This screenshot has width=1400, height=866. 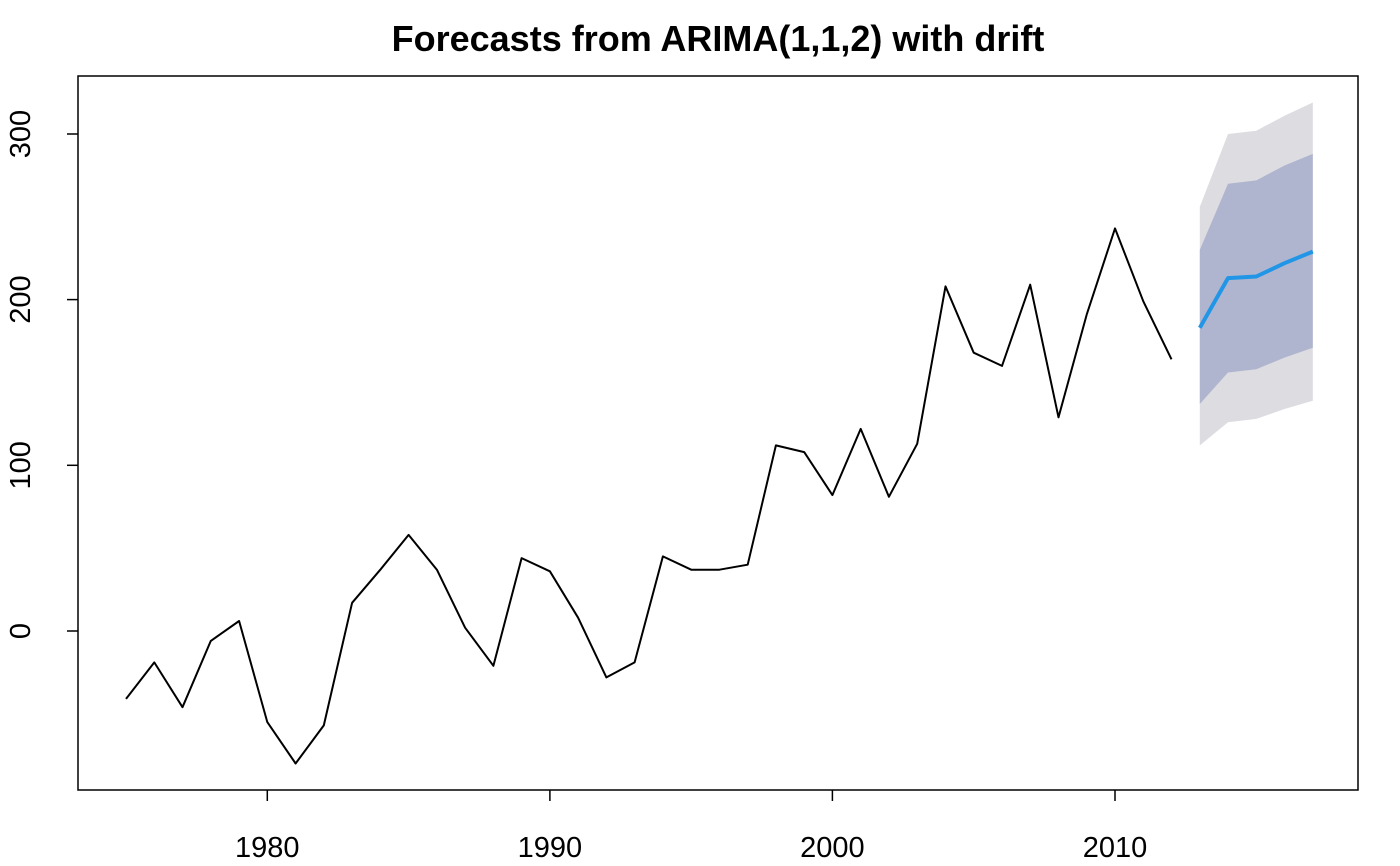 I want to click on x-tick-label: 2000, so click(x=832, y=848).